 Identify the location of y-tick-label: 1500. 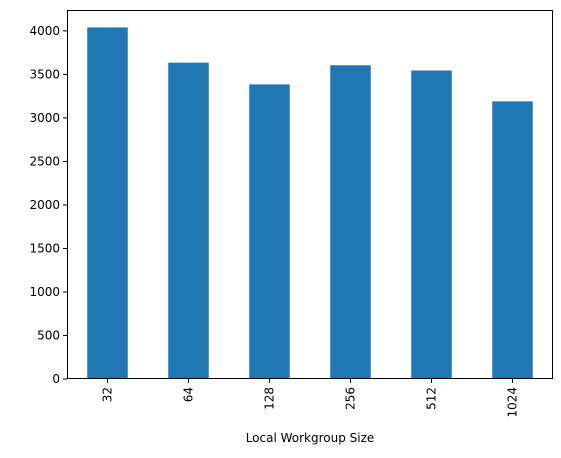
(44, 248).